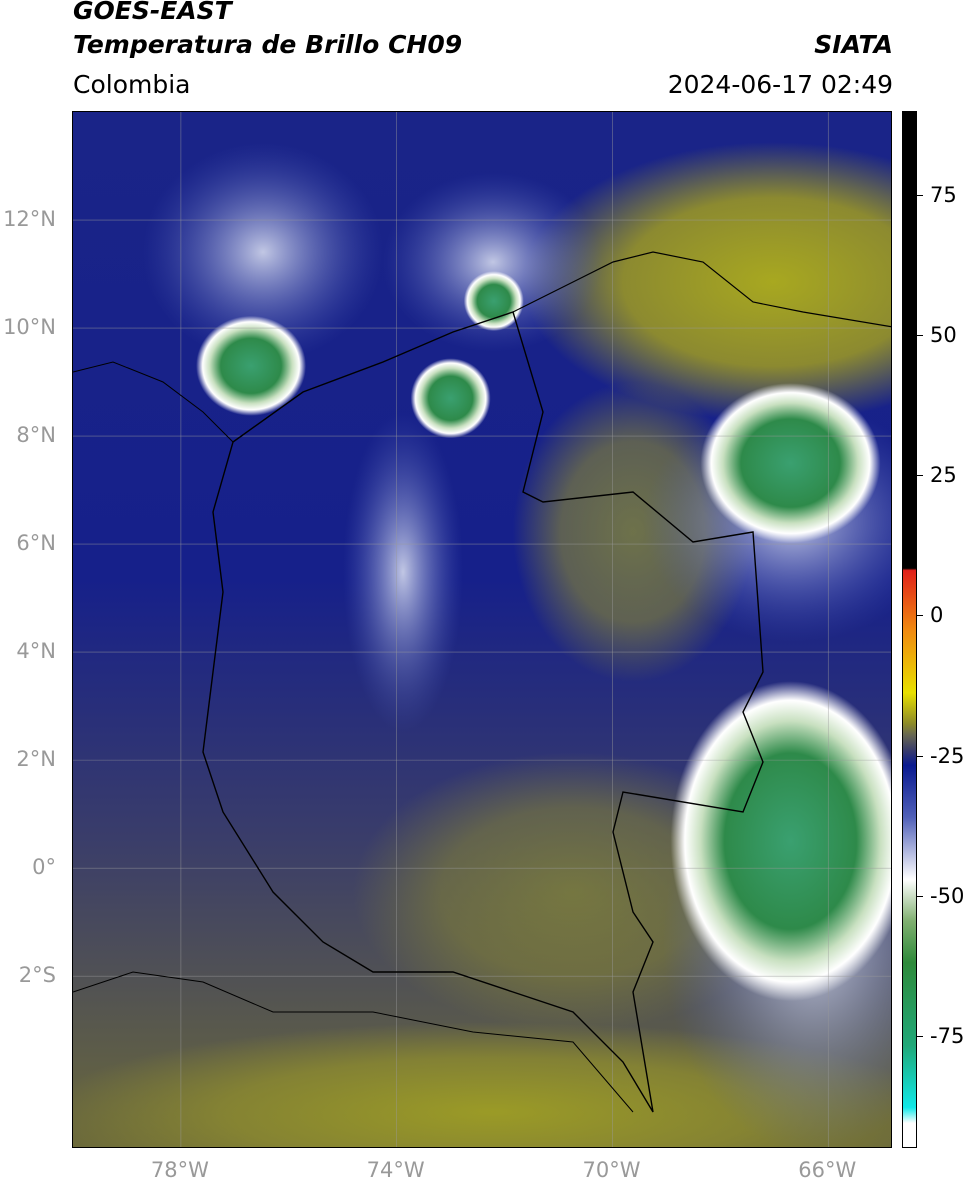 This screenshot has width=966, height=1190. What do you see at coordinates (943, 475) in the screenshot?
I see `colorbar-tick-label: 25` at bounding box center [943, 475].